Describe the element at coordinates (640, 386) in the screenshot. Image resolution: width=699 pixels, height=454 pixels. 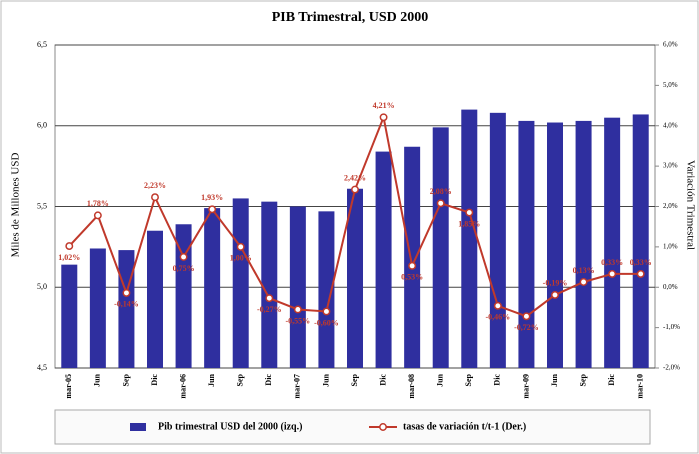
I see `x-tick-label: mar-10` at that location.